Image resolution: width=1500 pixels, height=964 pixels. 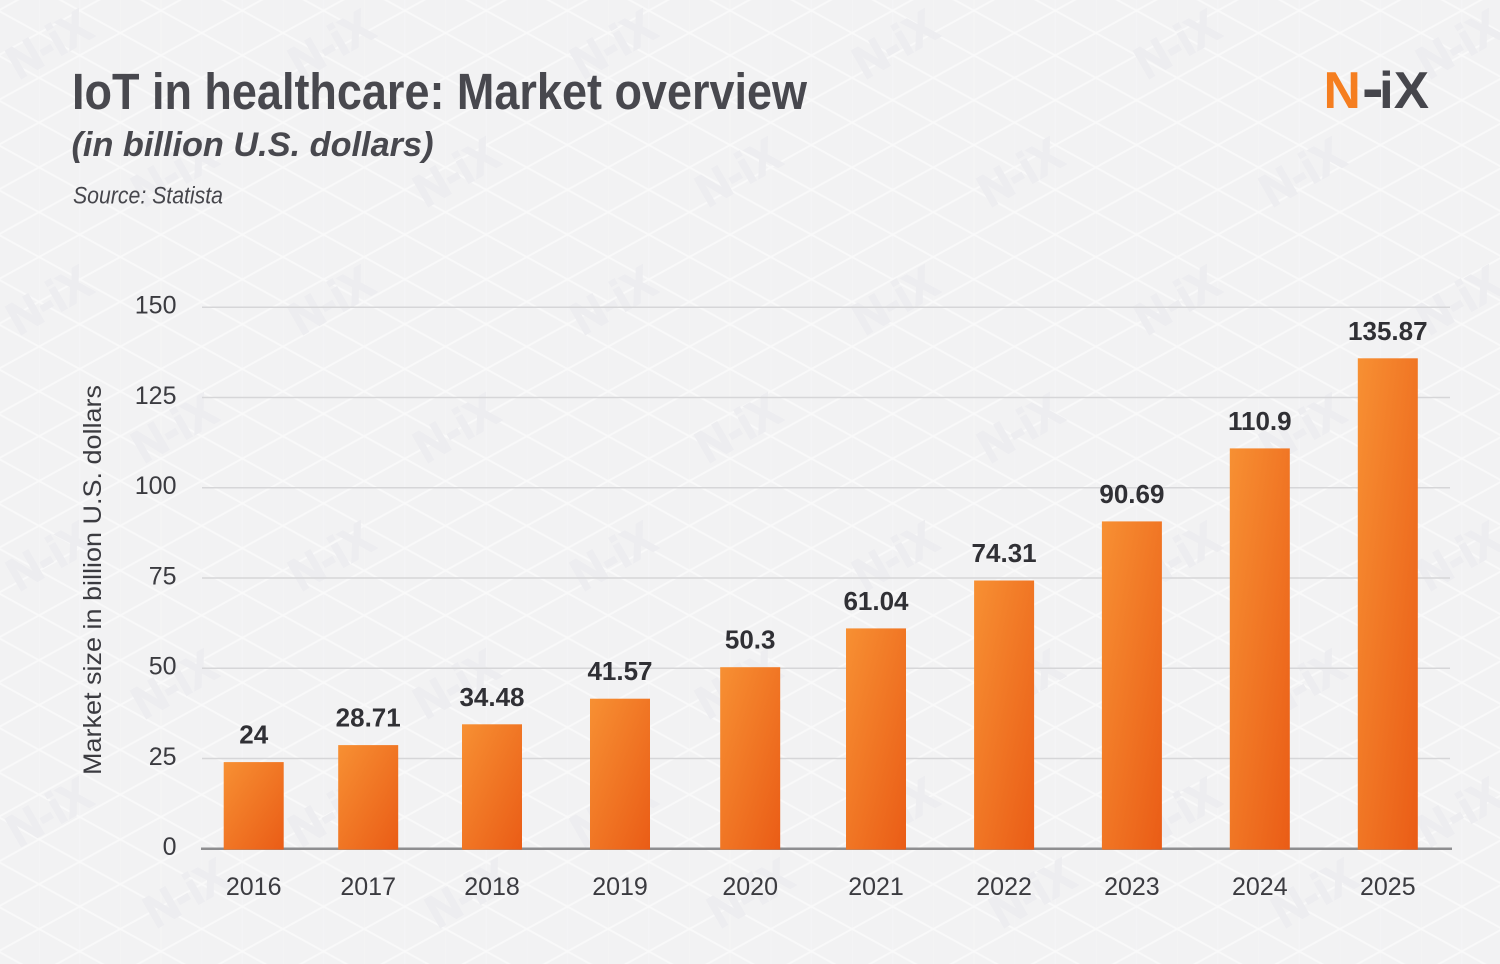 I want to click on svg-text: (in billion U.S. dollars), so click(x=253, y=145).